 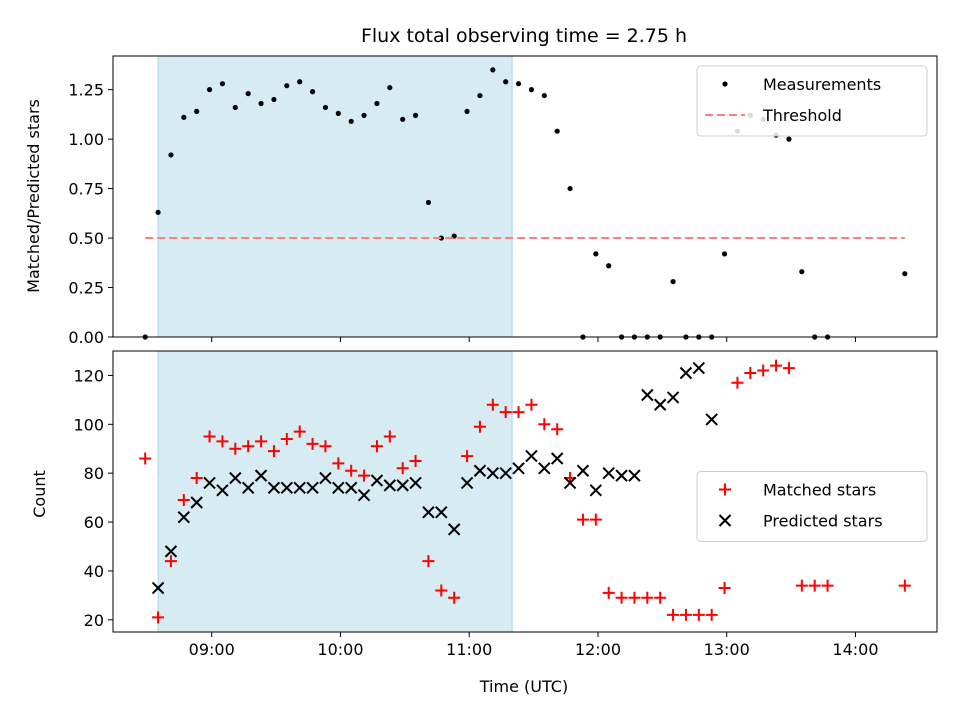 I want to click on legend: Matched stars Predicted stars, so click(x=812, y=506).